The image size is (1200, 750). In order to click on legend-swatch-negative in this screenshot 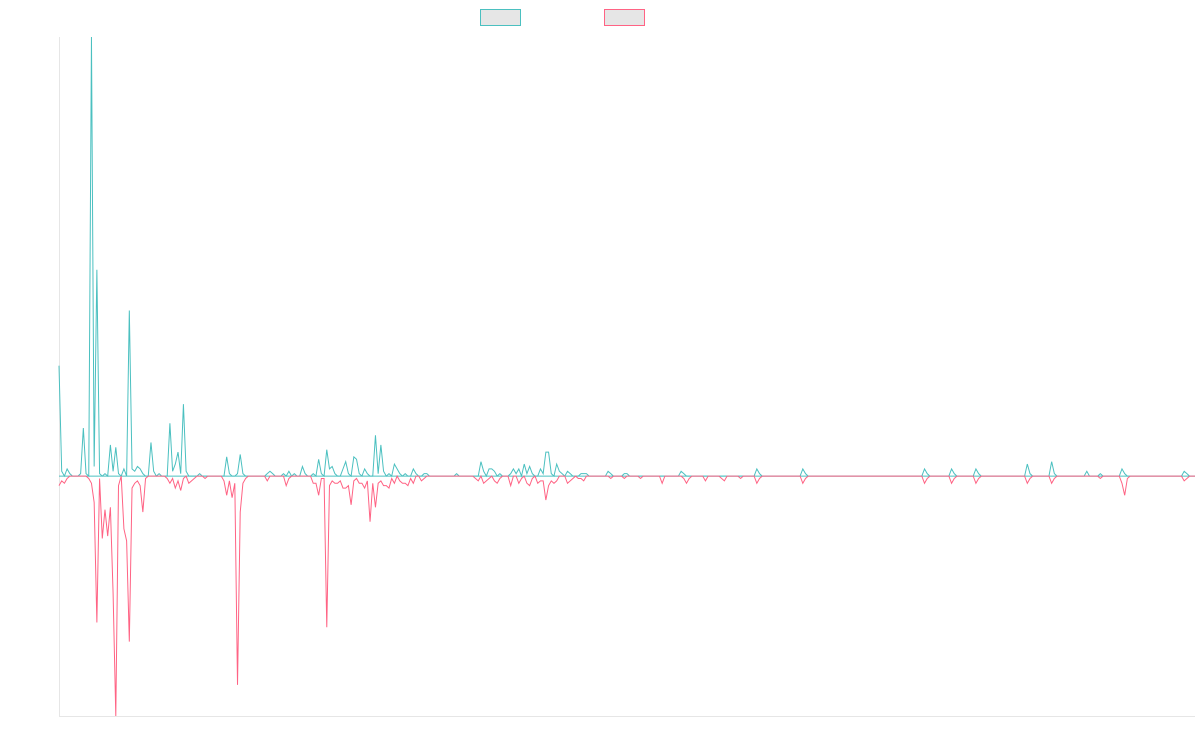, I will do `click(624, 17)`.